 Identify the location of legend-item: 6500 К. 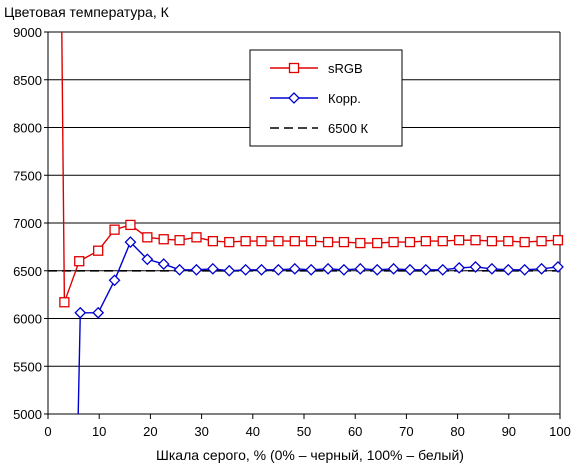
(319, 128).